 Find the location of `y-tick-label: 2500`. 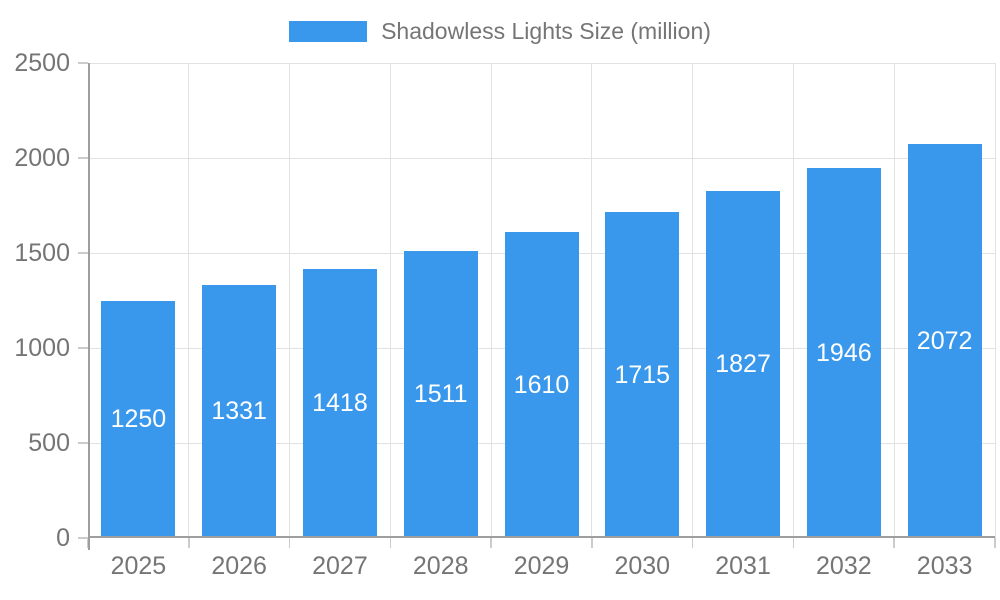

y-tick-label: 2500 is located at coordinates (42, 63).